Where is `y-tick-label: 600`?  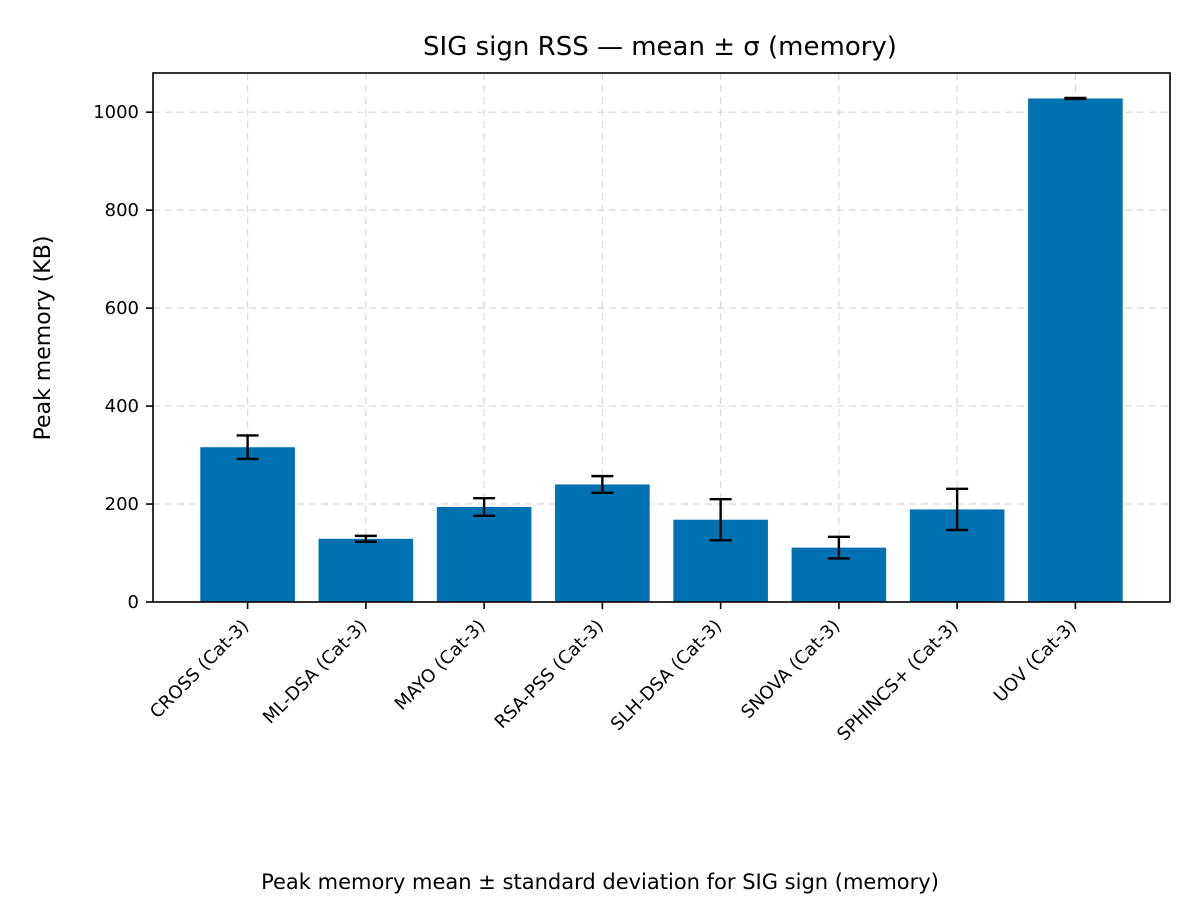
y-tick-label: 600 is located at coordinates (122, 308).